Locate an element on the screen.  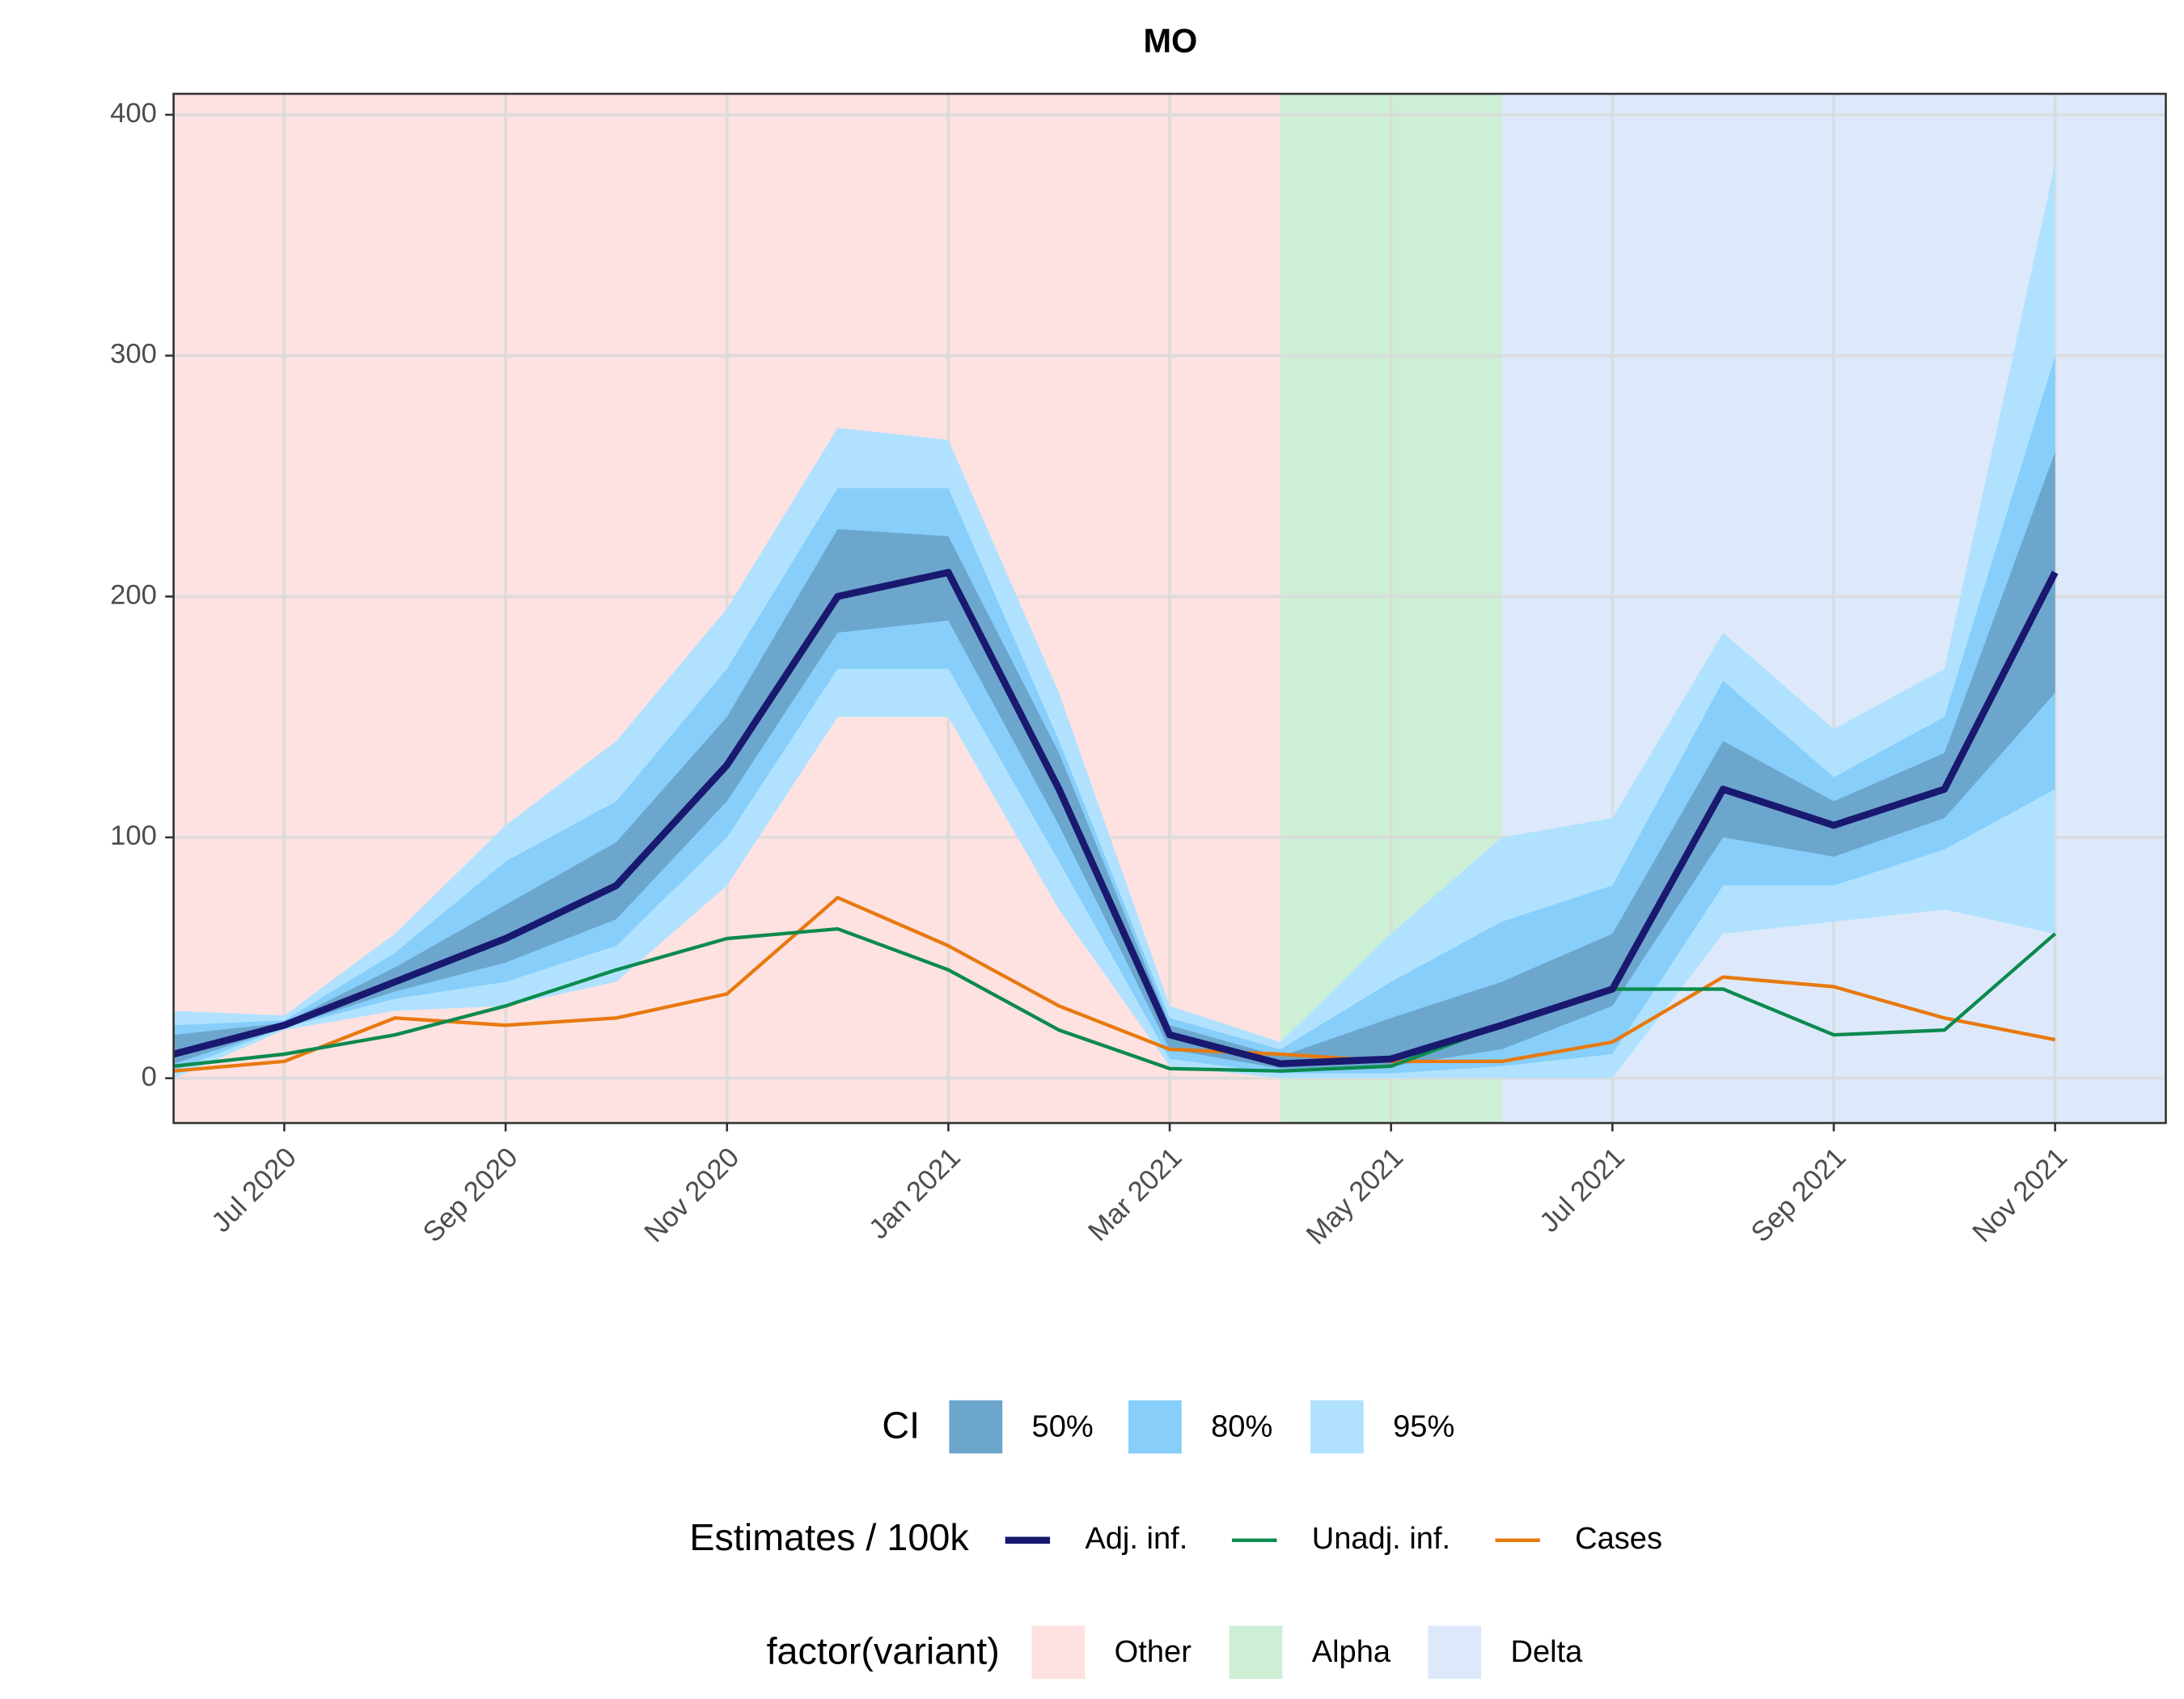
x-tick-label: Jul 2021 is located at coordinates (1582, 1190).